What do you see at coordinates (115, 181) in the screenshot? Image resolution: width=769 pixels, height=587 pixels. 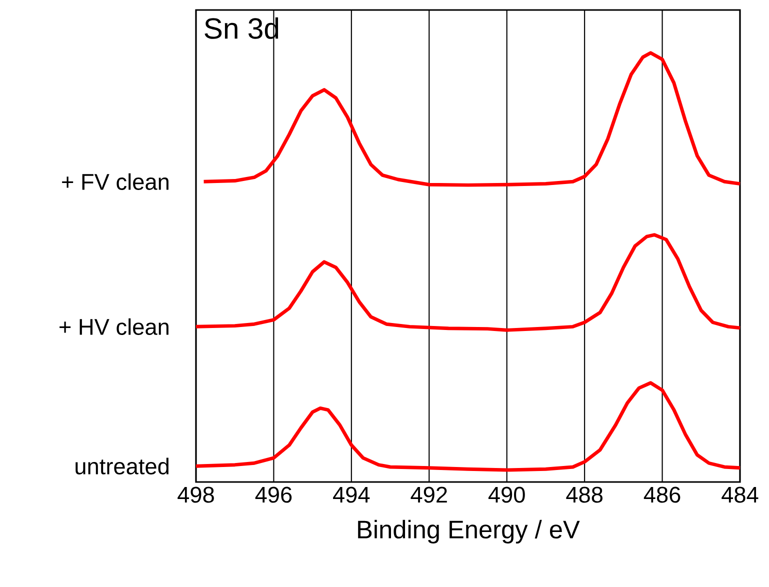 I see `series-label: + FV clean` at bounding box center [115, 181].